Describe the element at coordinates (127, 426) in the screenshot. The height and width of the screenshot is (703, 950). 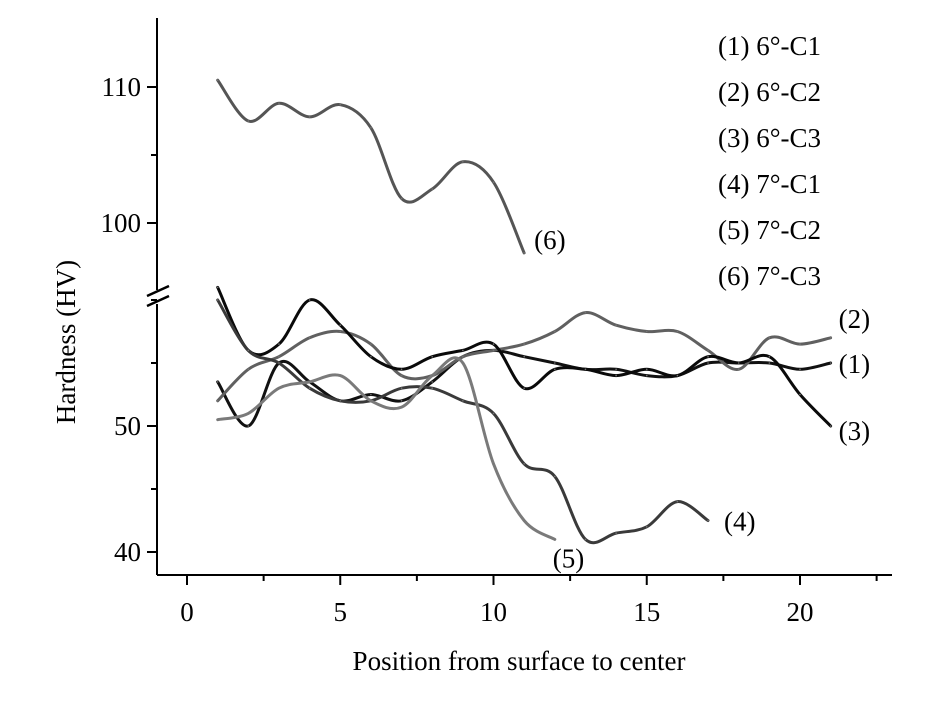
I see `y-tick-label: 50` at that location.